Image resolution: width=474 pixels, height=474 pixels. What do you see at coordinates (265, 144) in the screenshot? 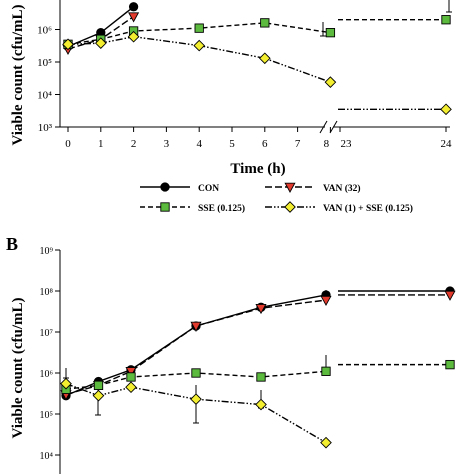
I see `x-tick-label: 6` at bounding box center [265, 144].